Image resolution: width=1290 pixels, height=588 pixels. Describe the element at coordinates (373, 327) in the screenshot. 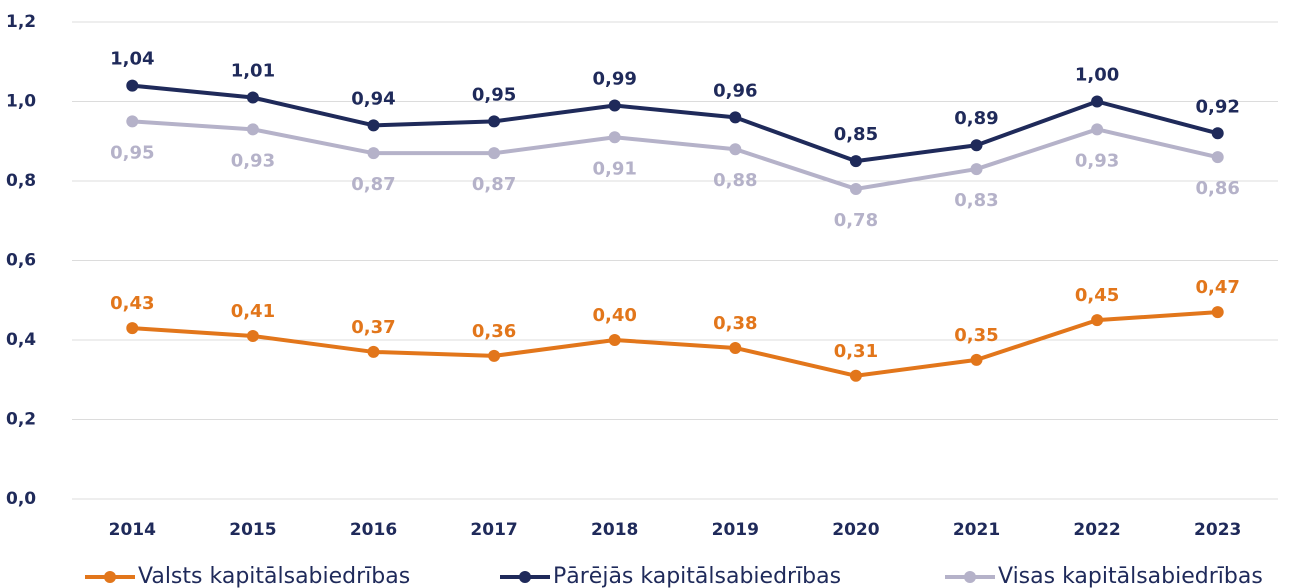

I see `value-label: 0,37` at that location.